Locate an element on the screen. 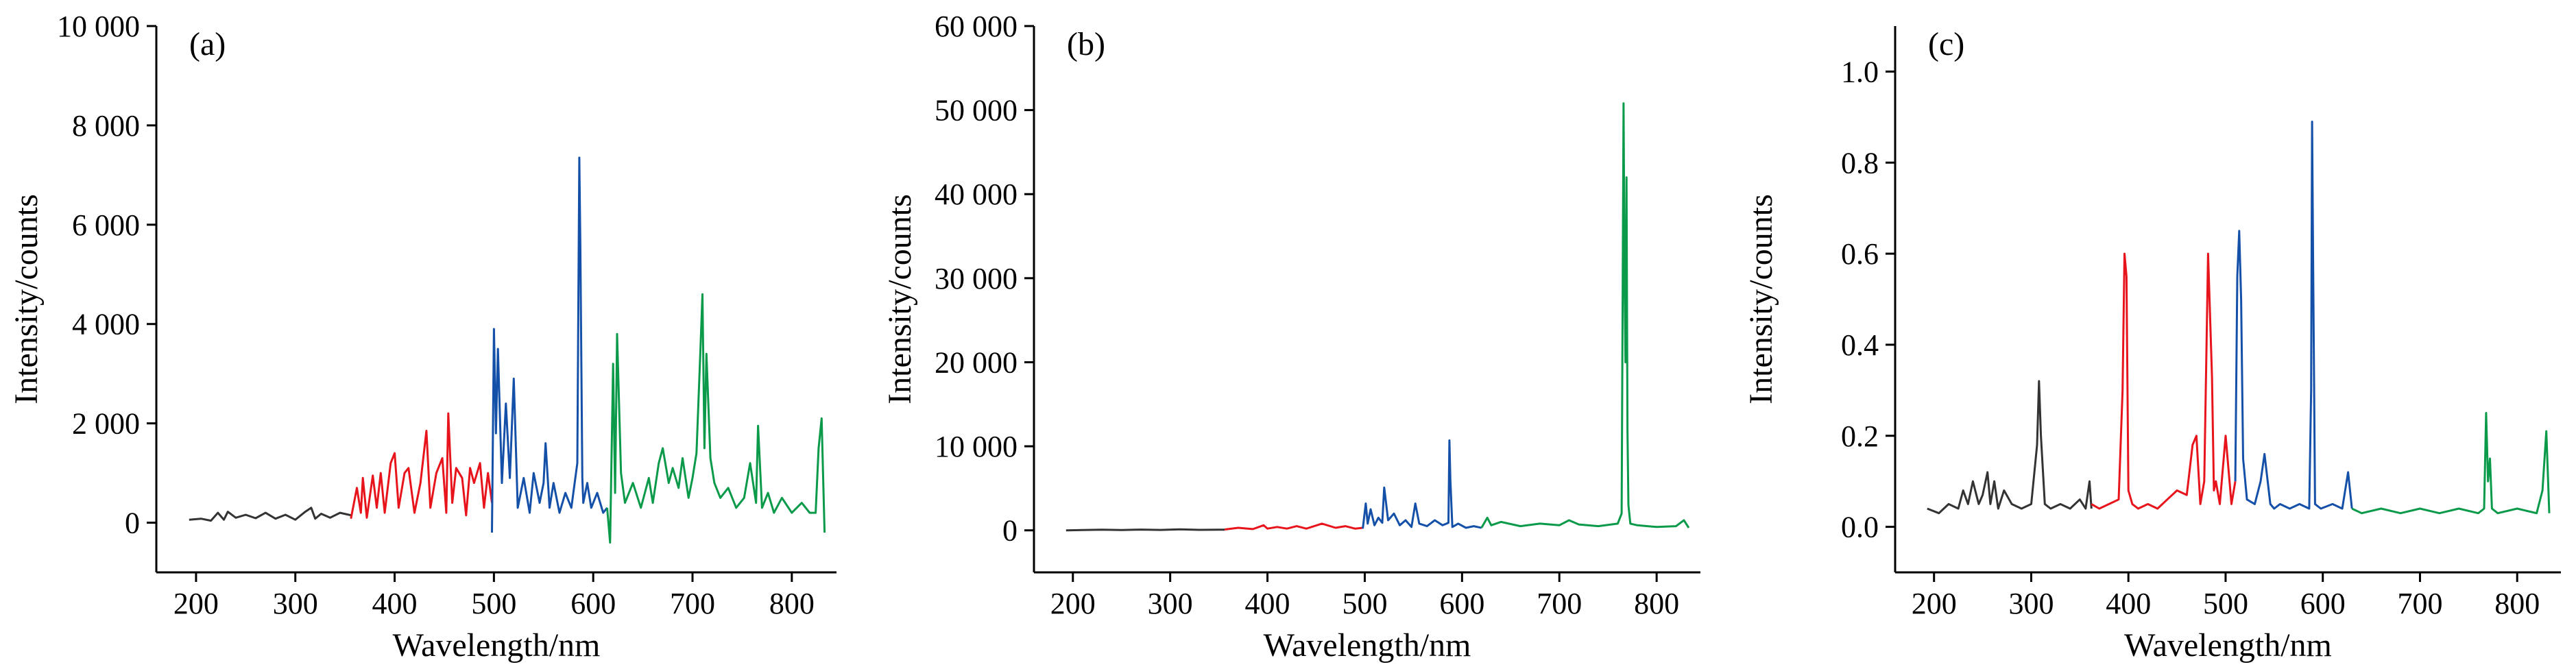  y-tick-label: 50 000 is located at coordinates (977, 111).